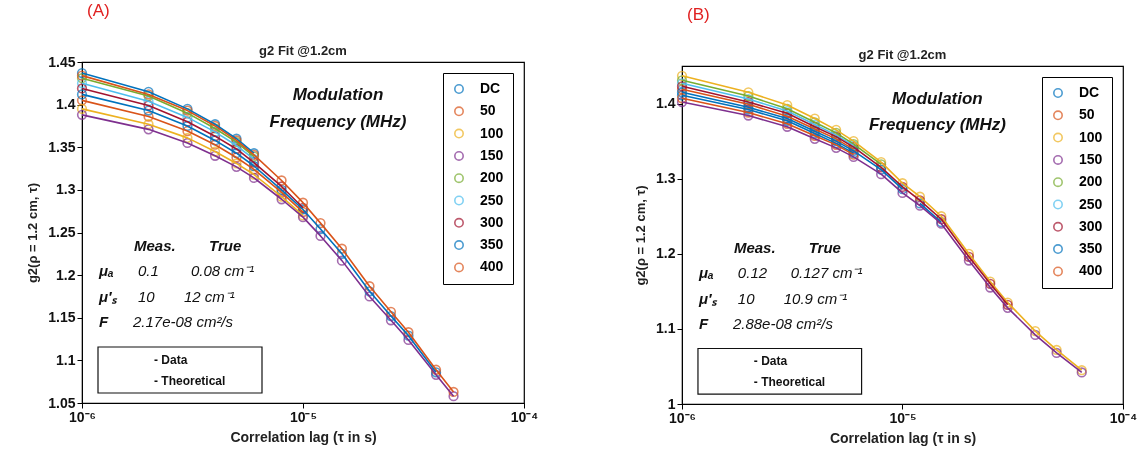  Describe the element at coordinates (223, 270) in the screenshot. I see `annotation: 0.08 cm⁻¹` at that location.